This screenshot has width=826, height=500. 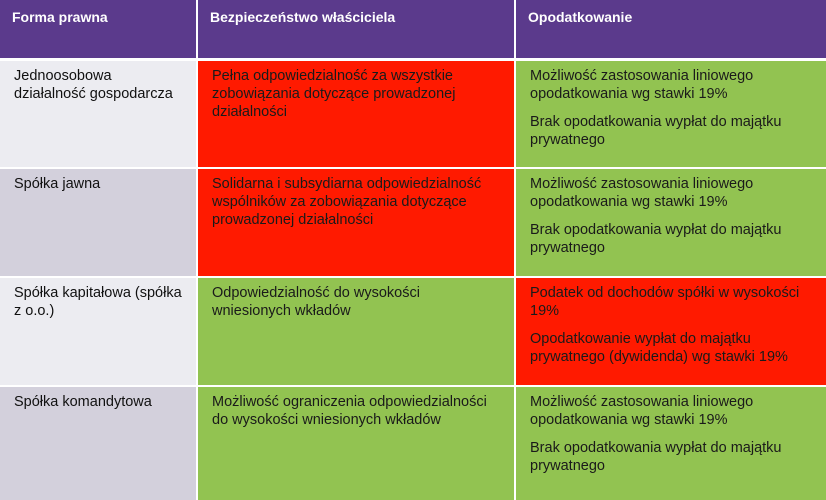 I want to click on header-owner-security: Bezpieczeństwo właściciela, so click(x=355, y=30).